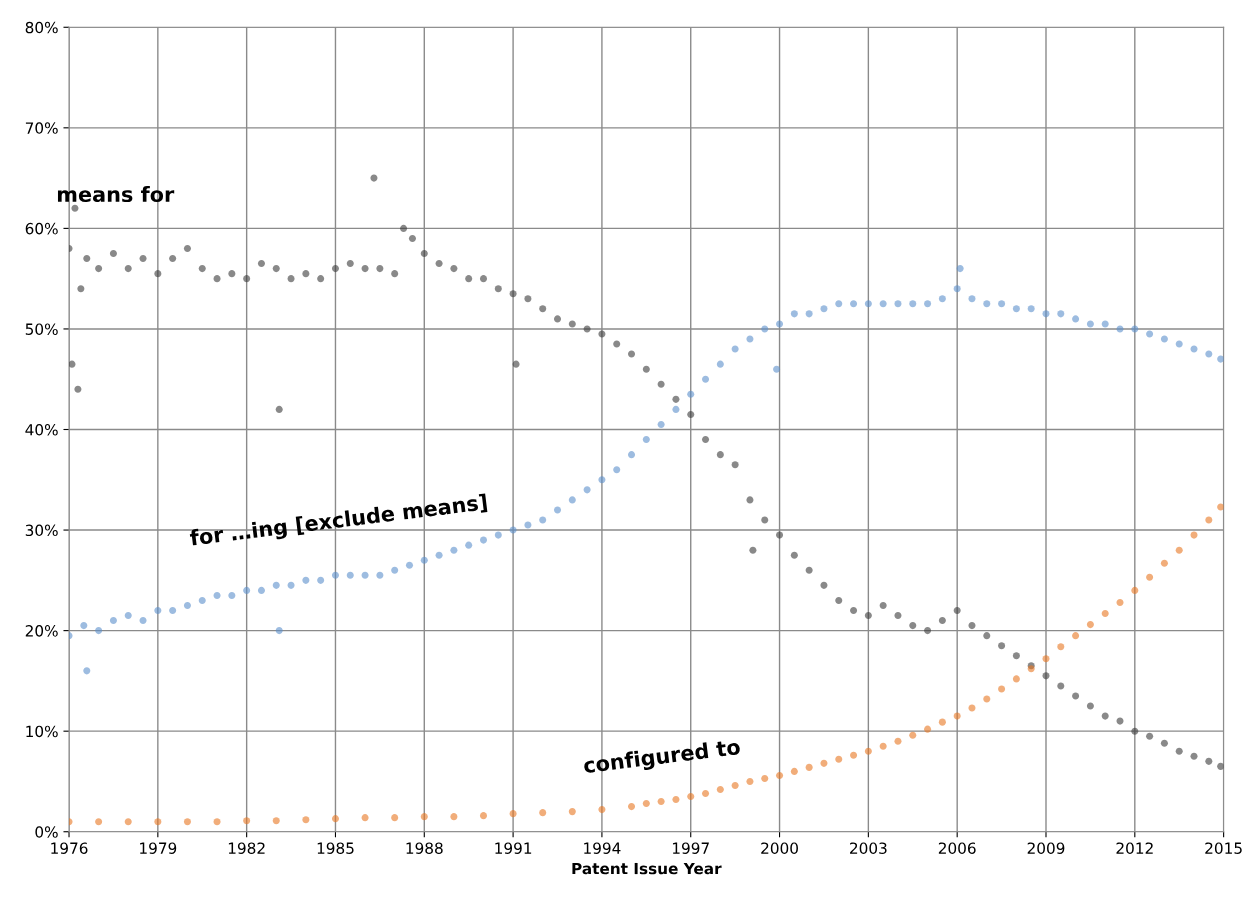  I want to click on x-tick-label: 1982, so click(246, 848).